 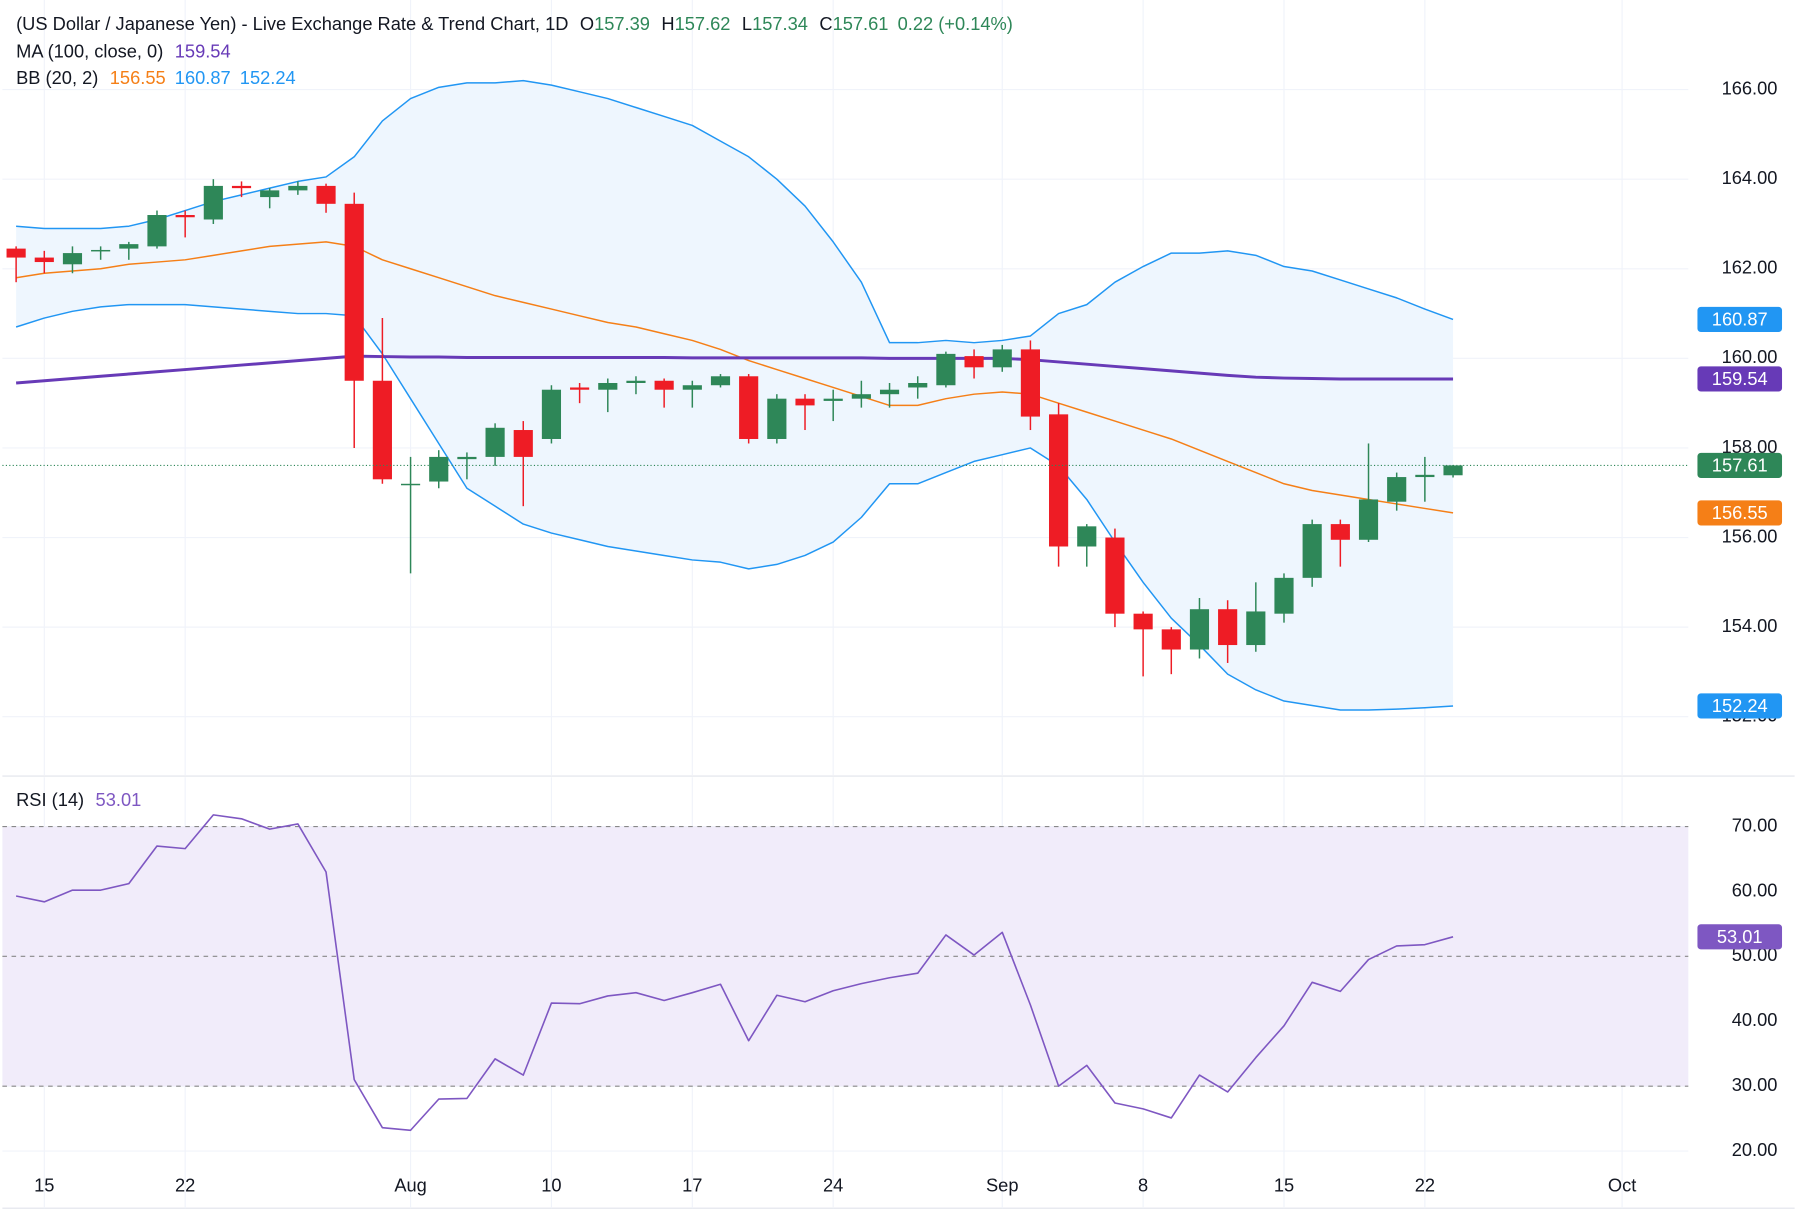 What do you see at coordinates (1002, 1184) in the screenshot?
I see `x-tick-label: Sep` at bounding box center [1002, 1184].